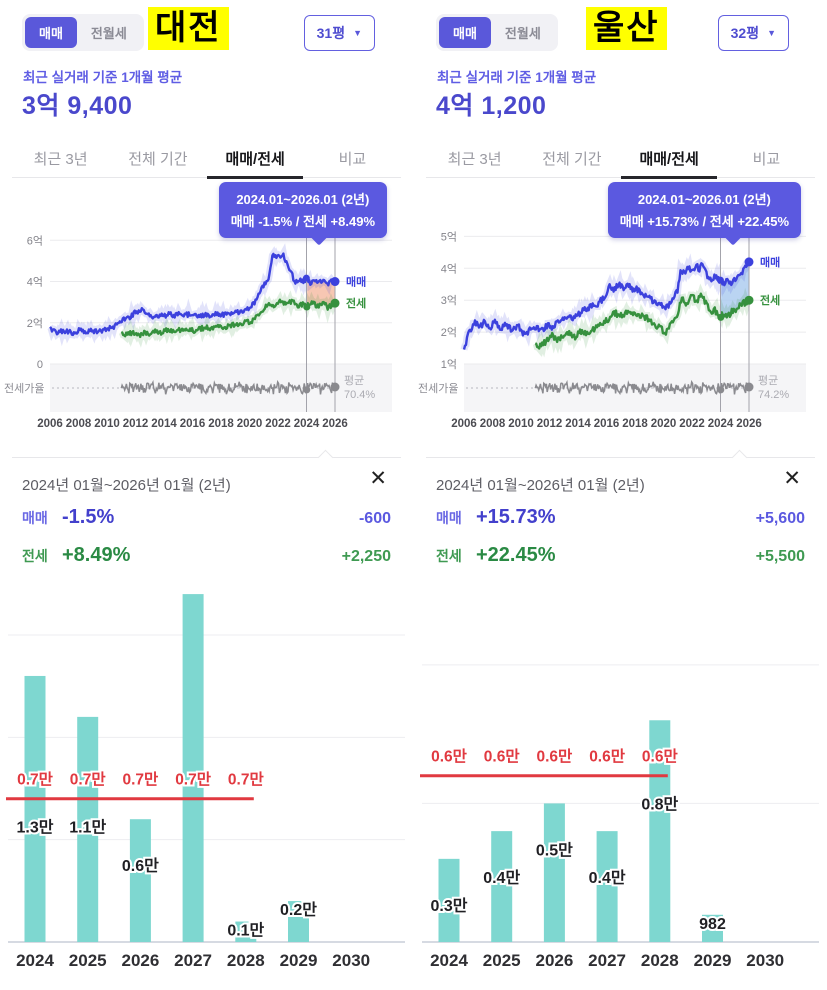  Describe the element at coordinates (339, 33) in the screenshot. I see `size-dropdown: 31평 ▼` at that location.